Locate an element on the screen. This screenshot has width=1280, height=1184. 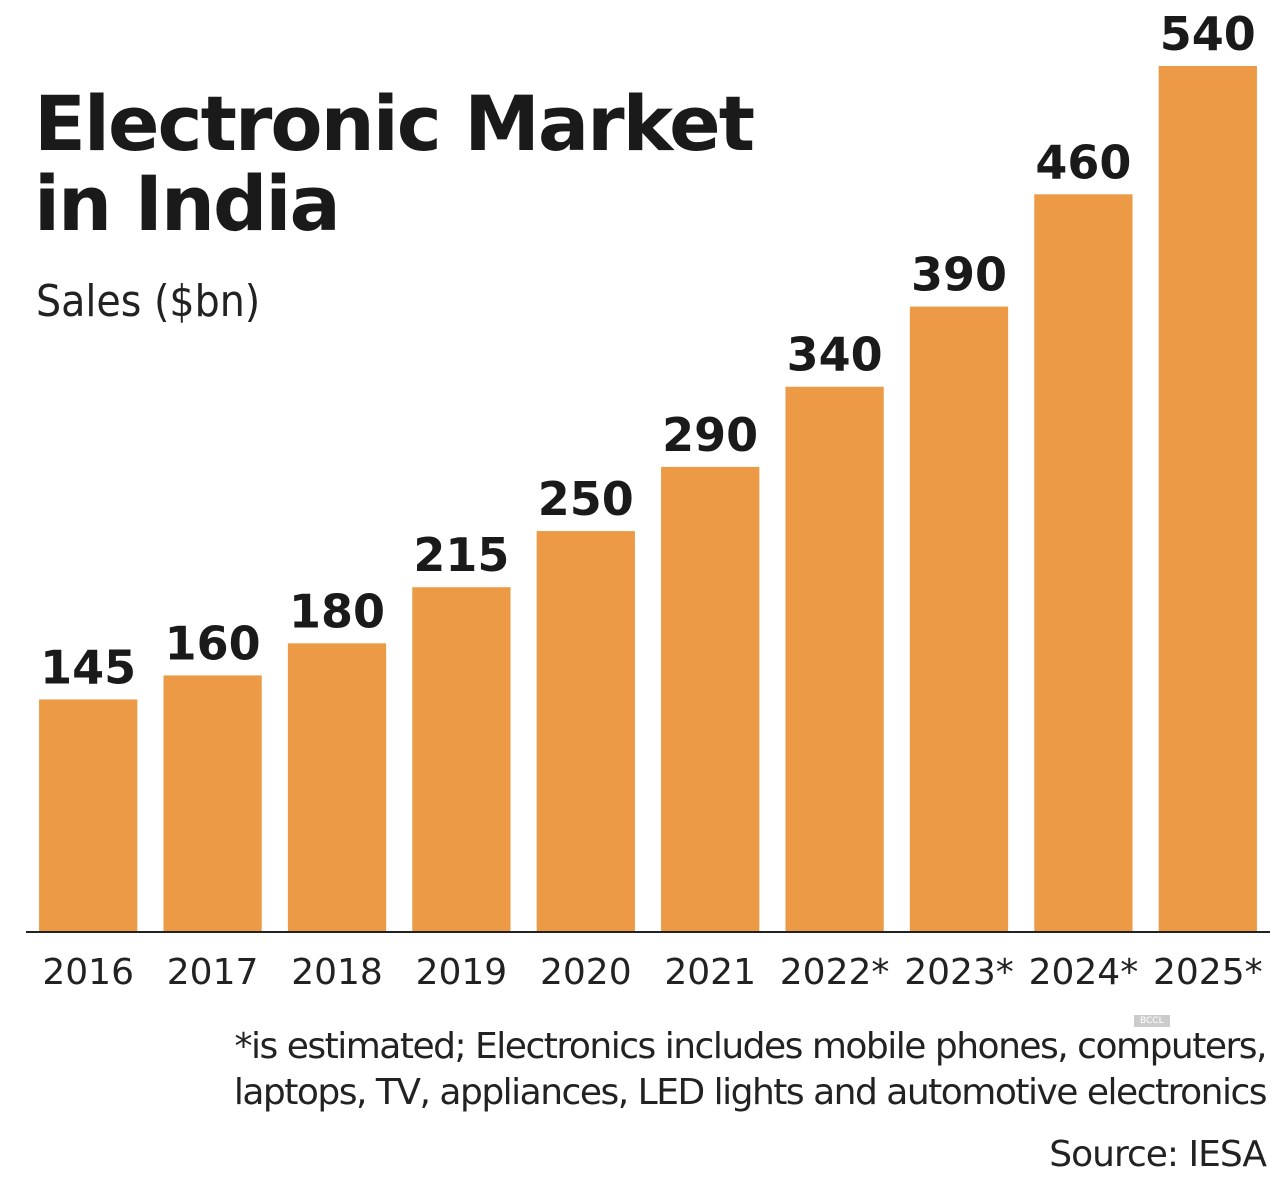
value-label: 390 is located at coordinates (959, 275).